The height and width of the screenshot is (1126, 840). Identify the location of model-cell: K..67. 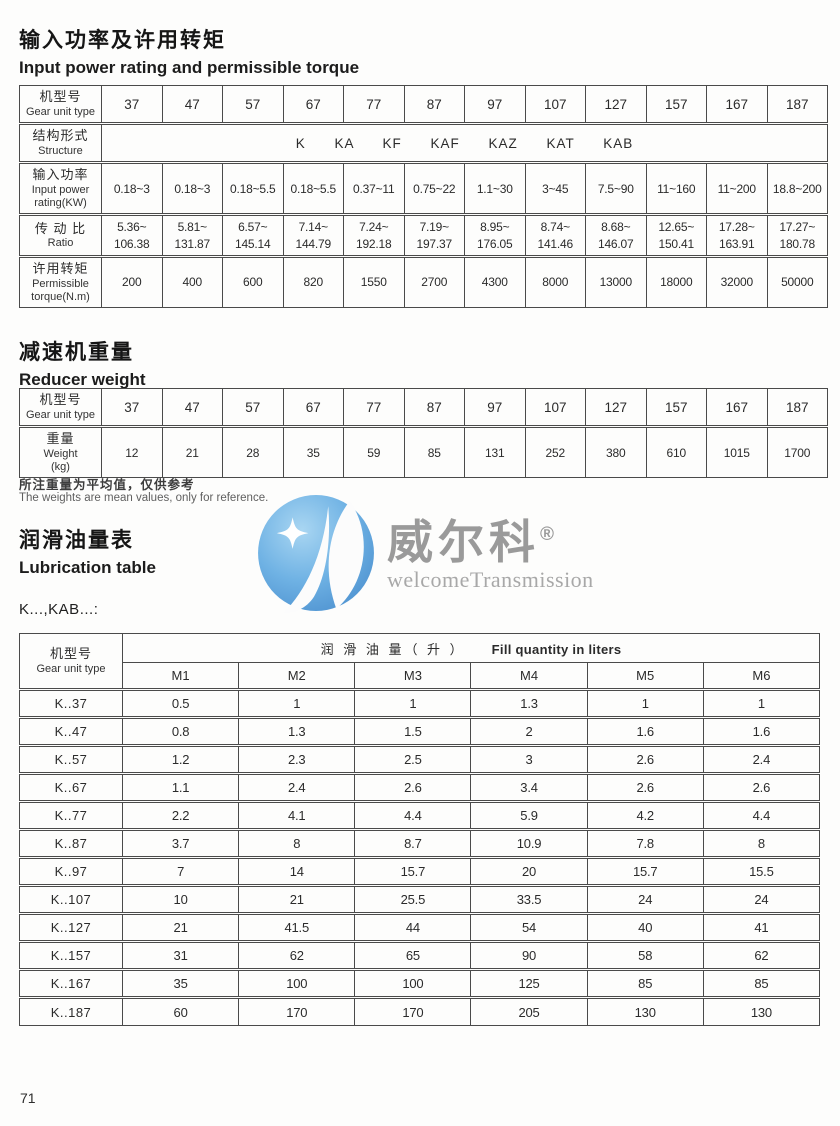
(71, 787).